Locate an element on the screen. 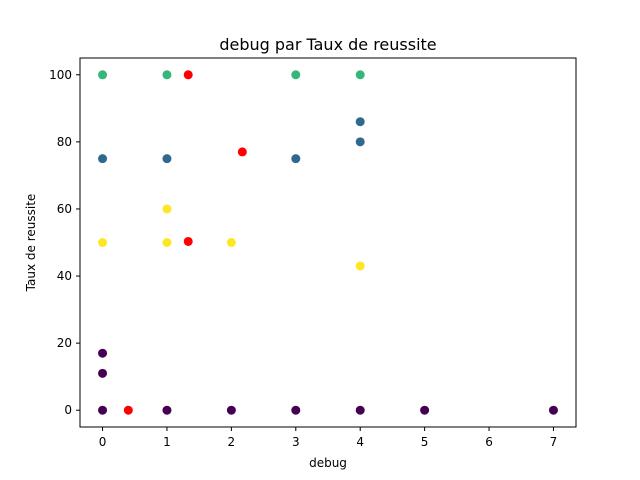  y-tick-label: 80 is located at coordinates (64, 142).